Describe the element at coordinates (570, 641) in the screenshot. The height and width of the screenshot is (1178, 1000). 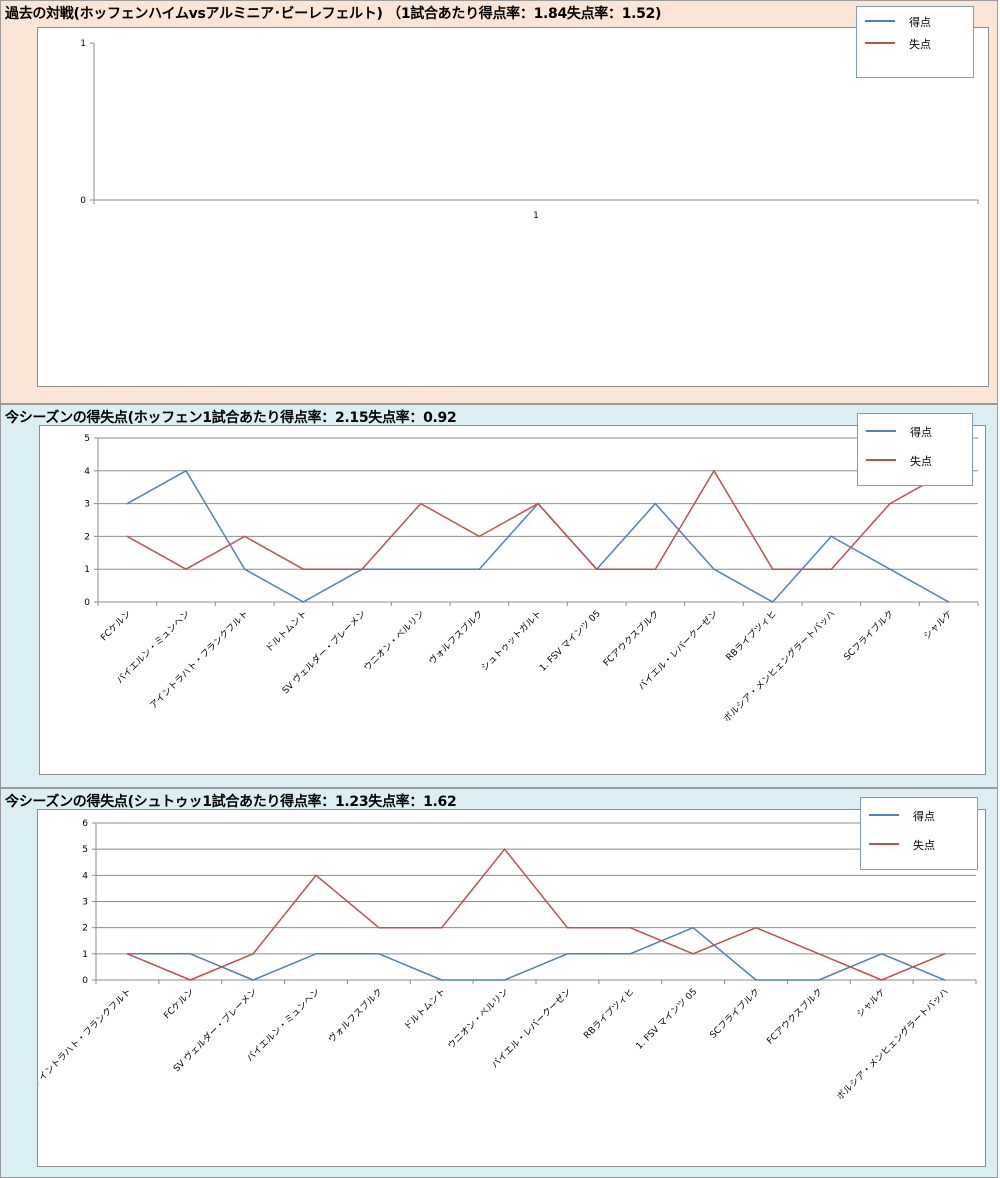
I see `x-tick-label: 1. FSV マインツ 05` at that location.